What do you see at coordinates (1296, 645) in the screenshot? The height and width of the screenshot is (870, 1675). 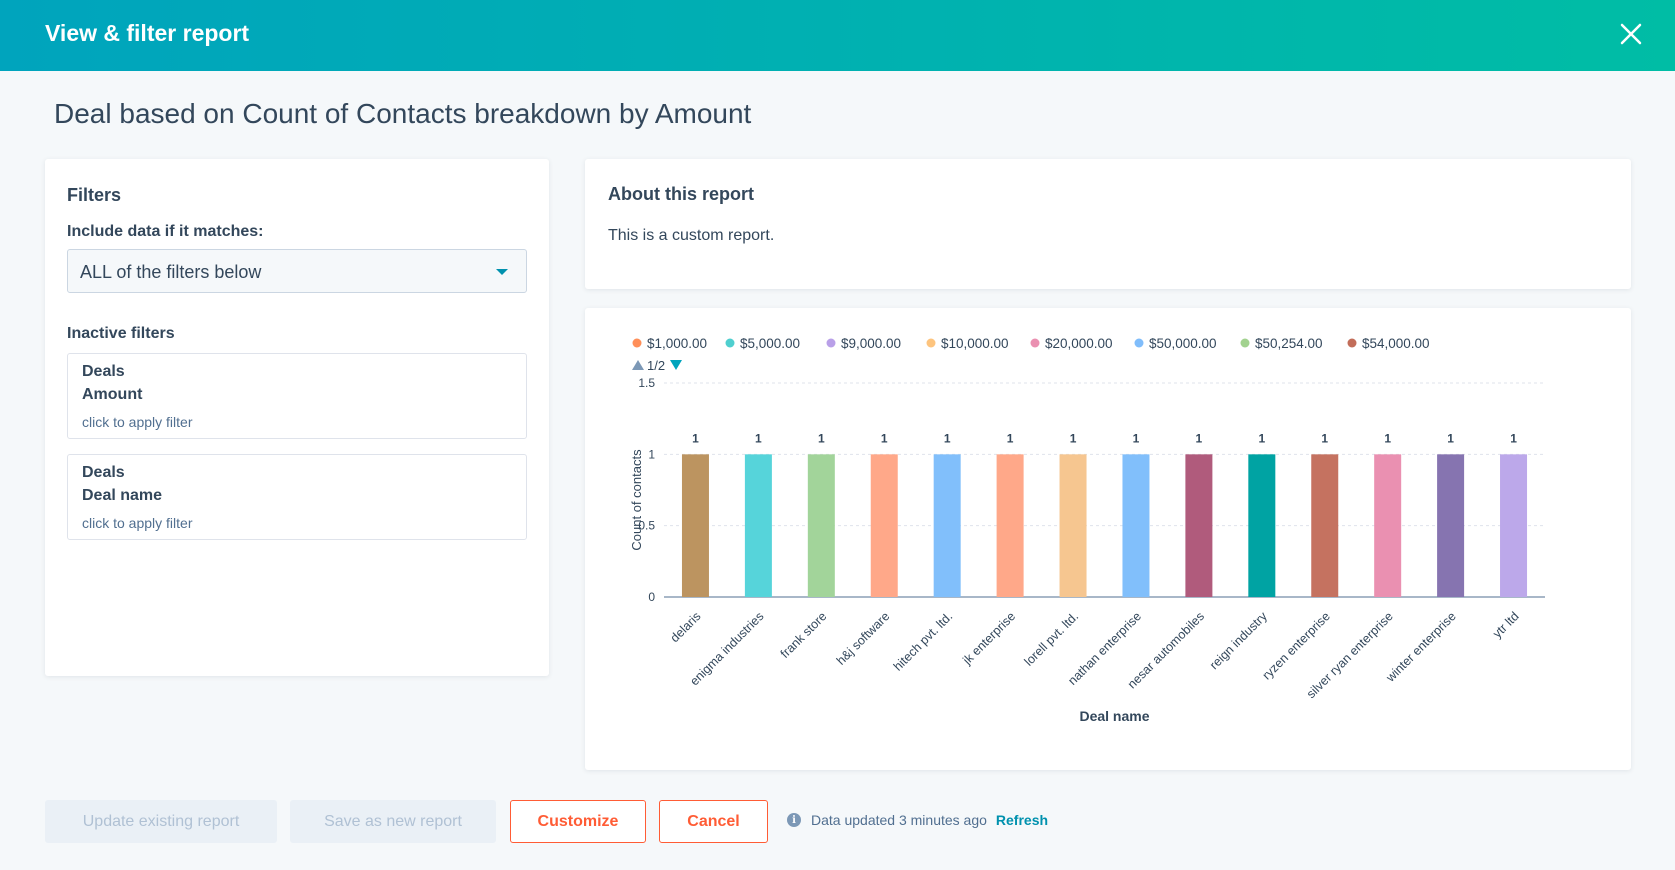 I see `x-tick-label: ryzen enterprise` at bounding box center [1296, 645].